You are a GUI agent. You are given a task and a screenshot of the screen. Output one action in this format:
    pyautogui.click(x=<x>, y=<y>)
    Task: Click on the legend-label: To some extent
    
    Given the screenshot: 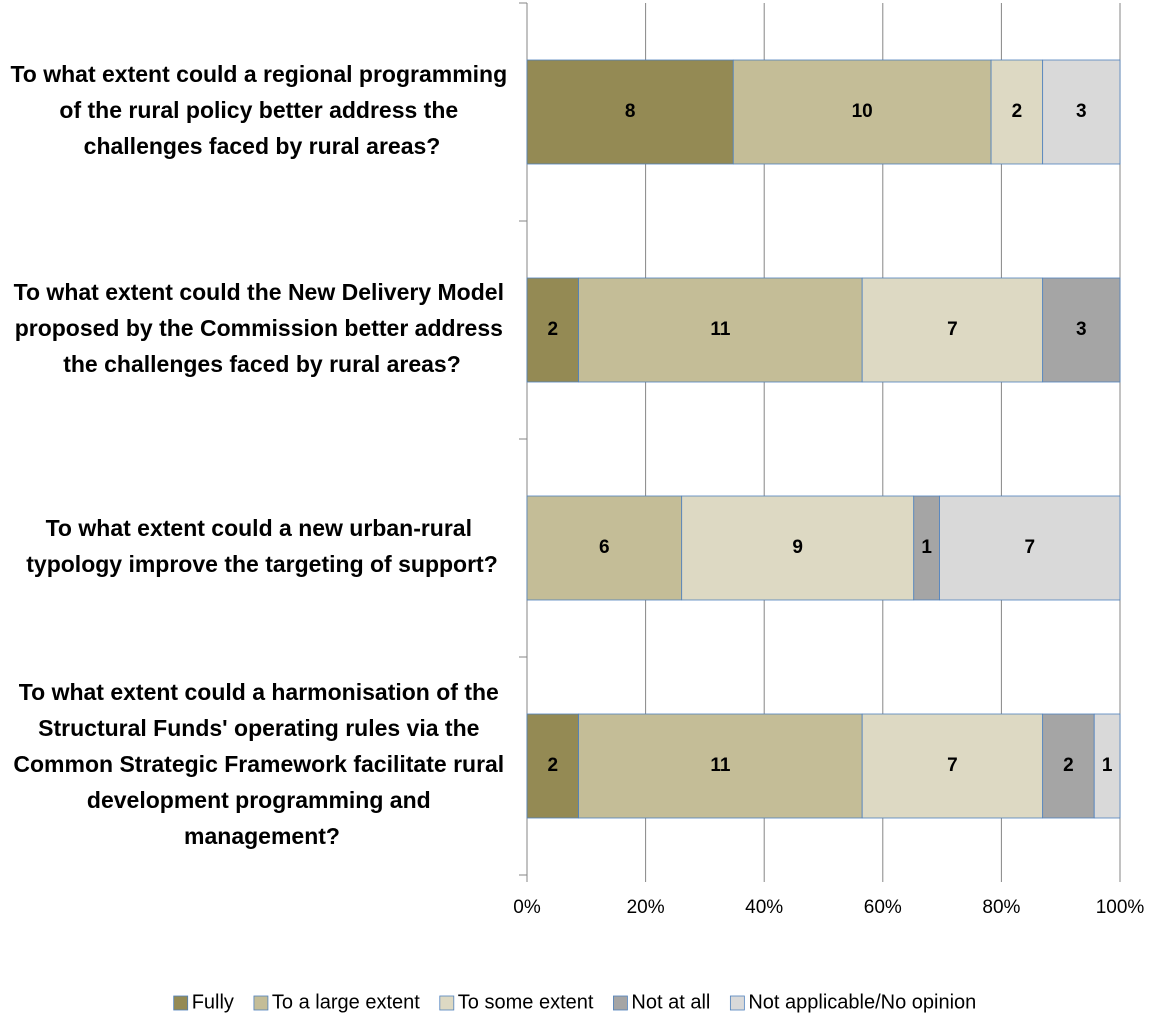 What is the action you would take?
    pyautogui.click(x=526, y=1002)
    